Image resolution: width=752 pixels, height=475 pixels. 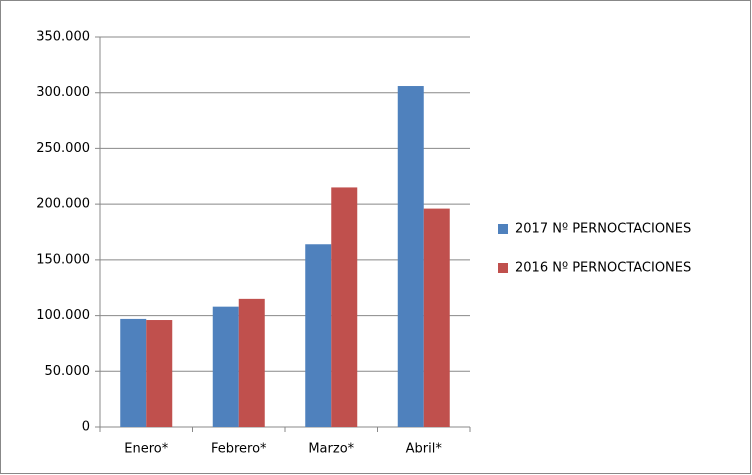 I want to click on x-tick-label: Enero*, so click(x=146, y=449).